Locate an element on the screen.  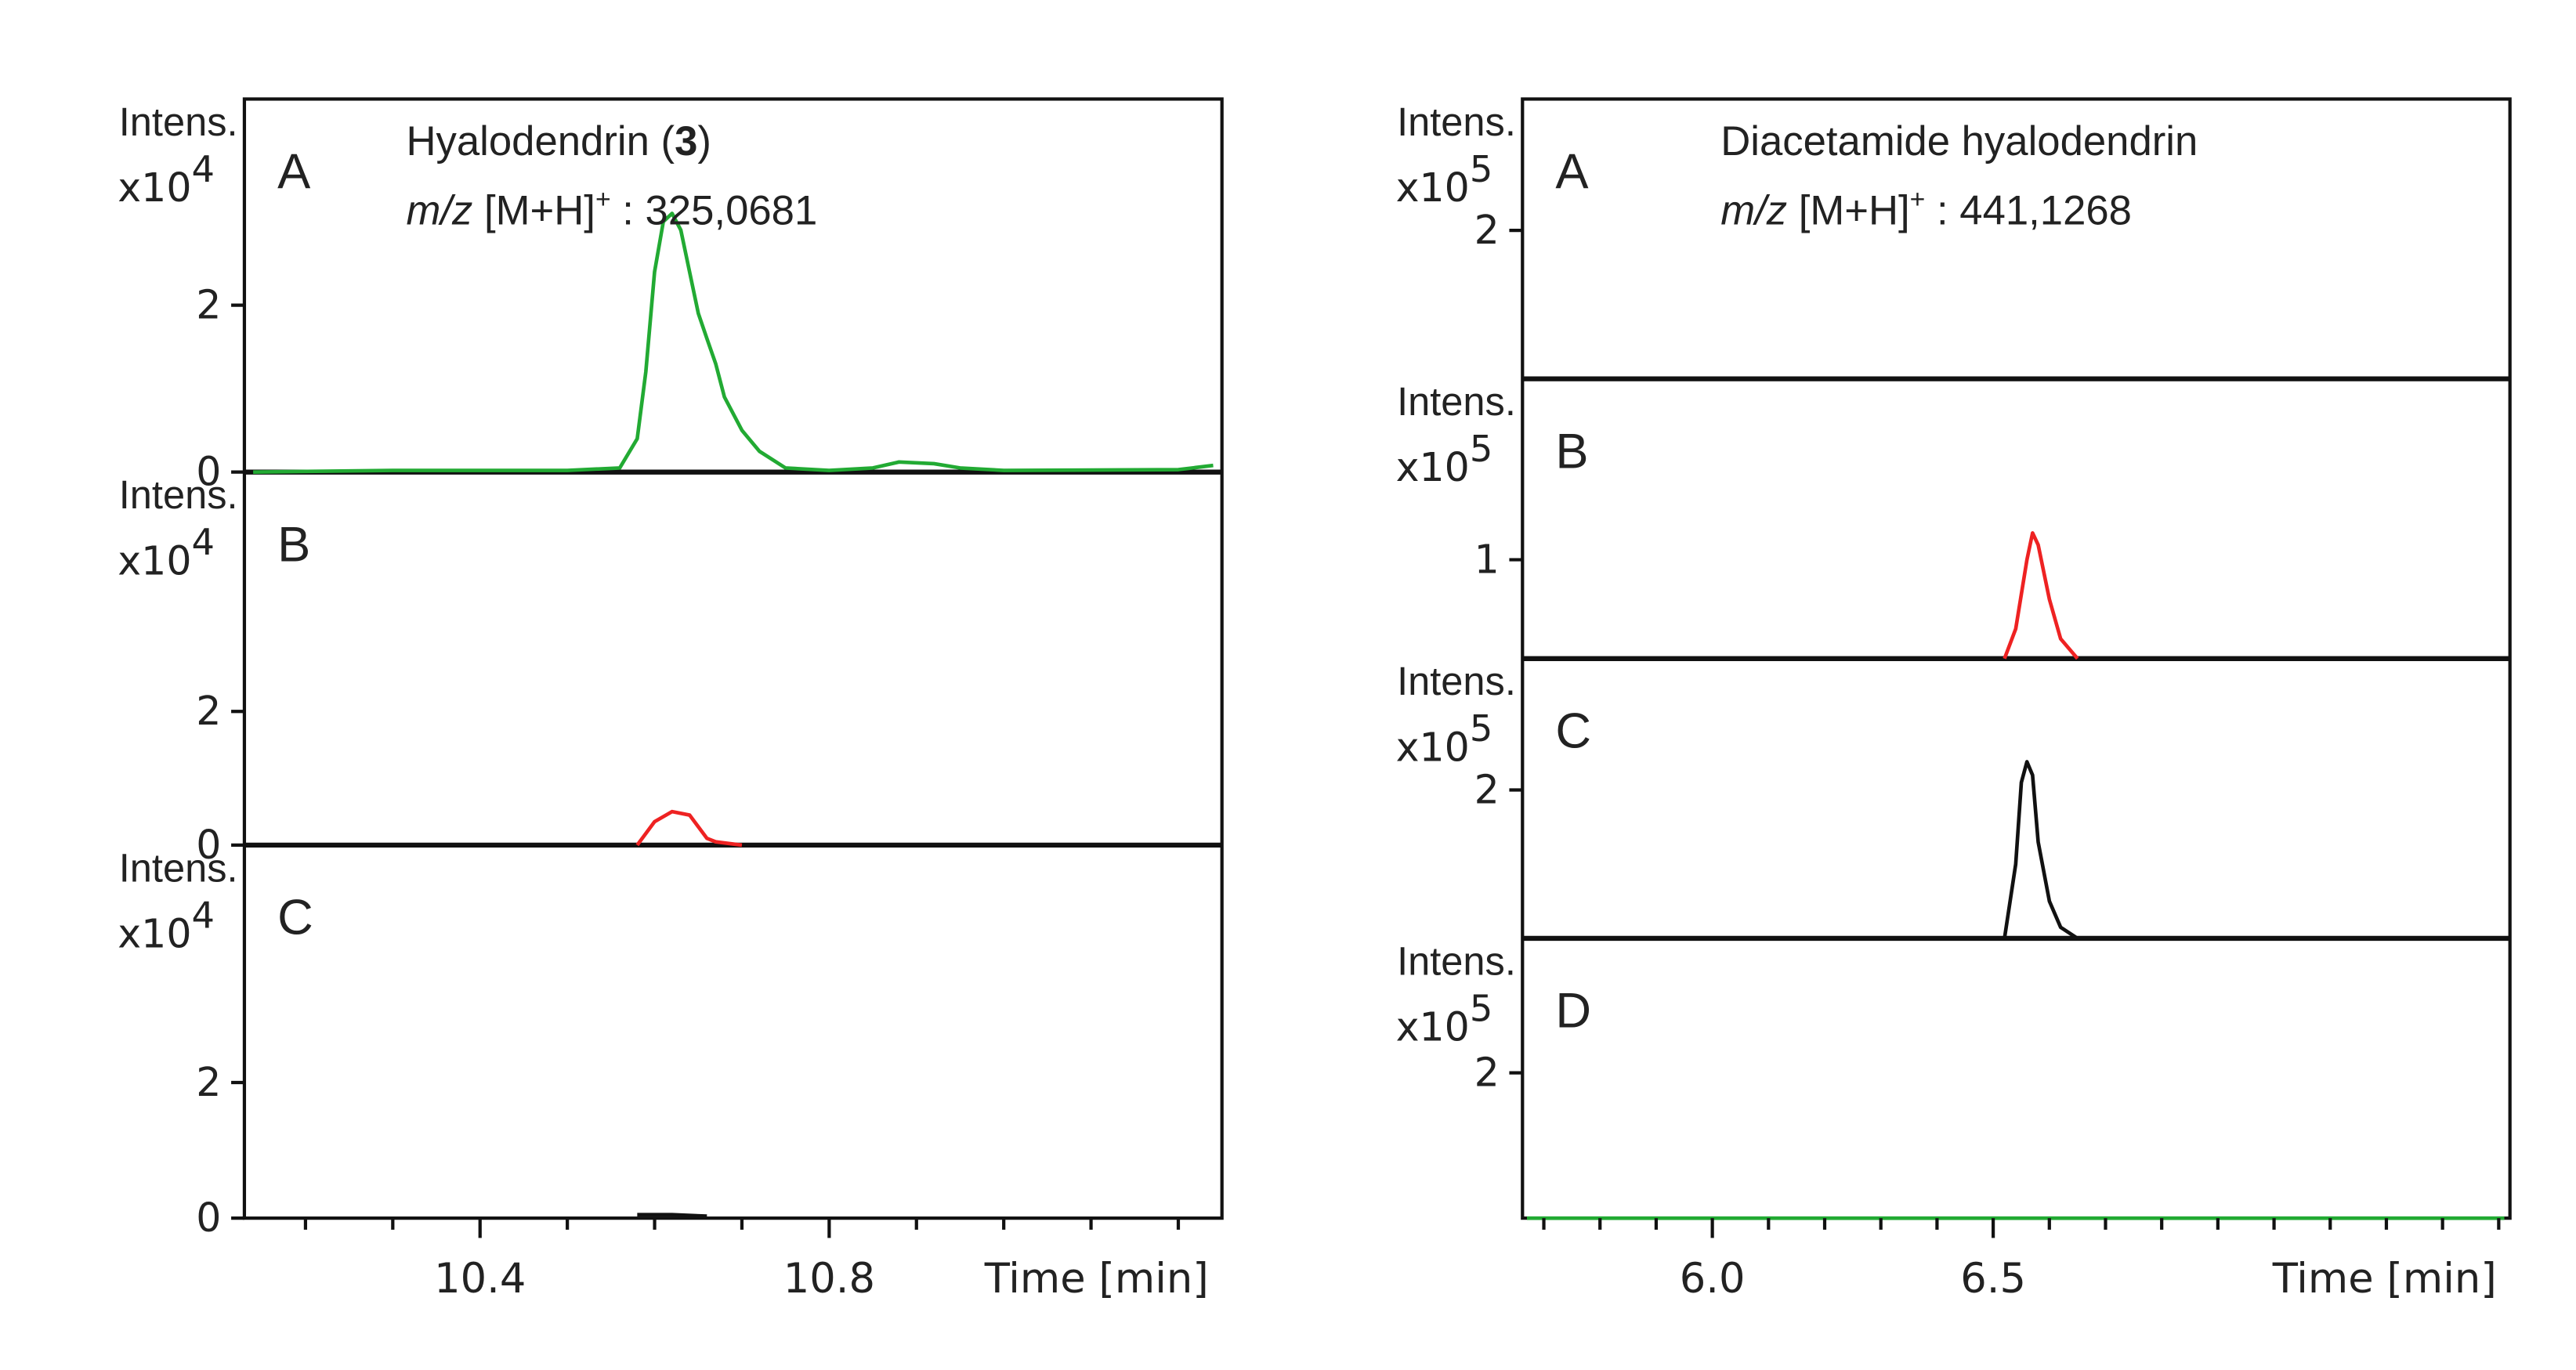
compound-name-text: Hyalodendrin ( is located at coordinates (540, 141).